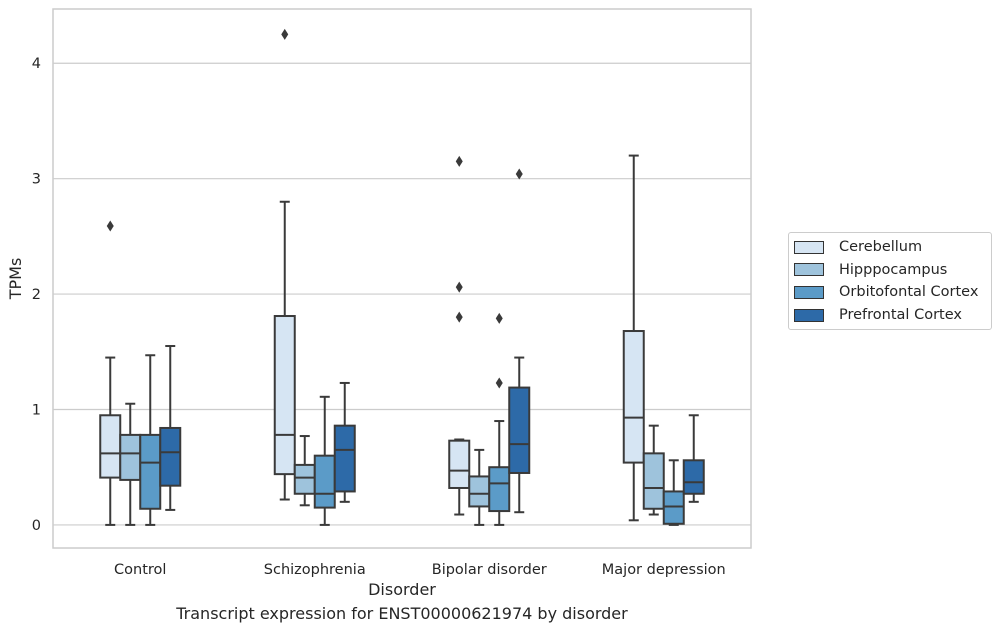 This screenshot has height=634, width=999. I want to click on y-tick-label: 0, so click(36, 526).